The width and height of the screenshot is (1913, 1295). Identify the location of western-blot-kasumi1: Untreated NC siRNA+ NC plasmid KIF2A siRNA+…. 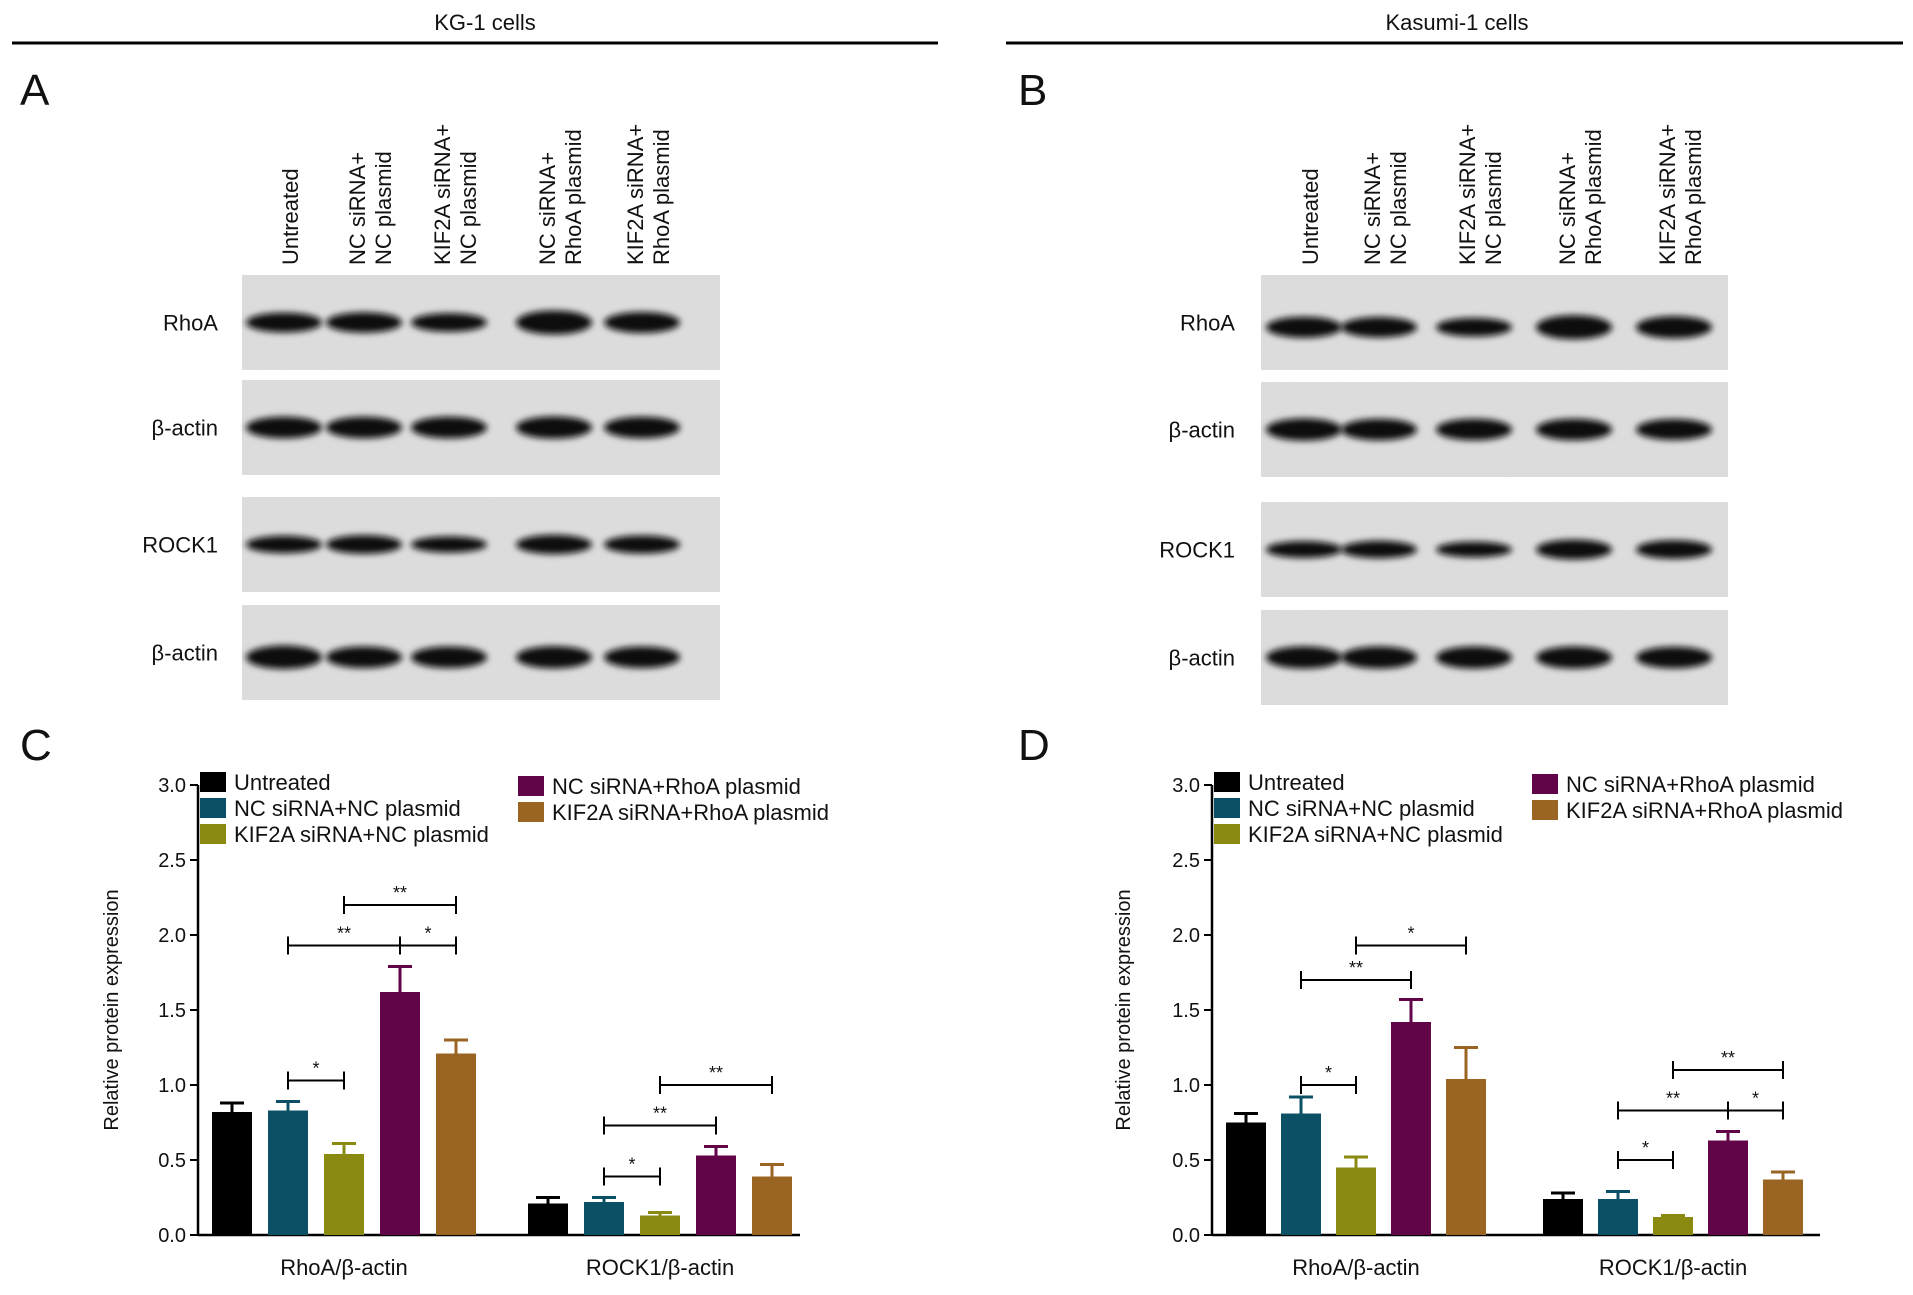
(1443, 414).